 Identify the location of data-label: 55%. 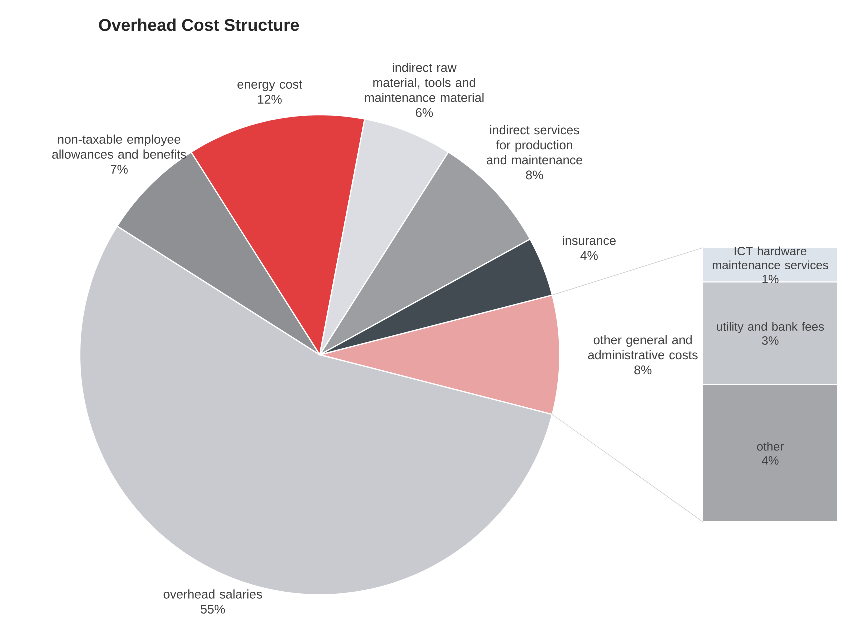
(213, 609).